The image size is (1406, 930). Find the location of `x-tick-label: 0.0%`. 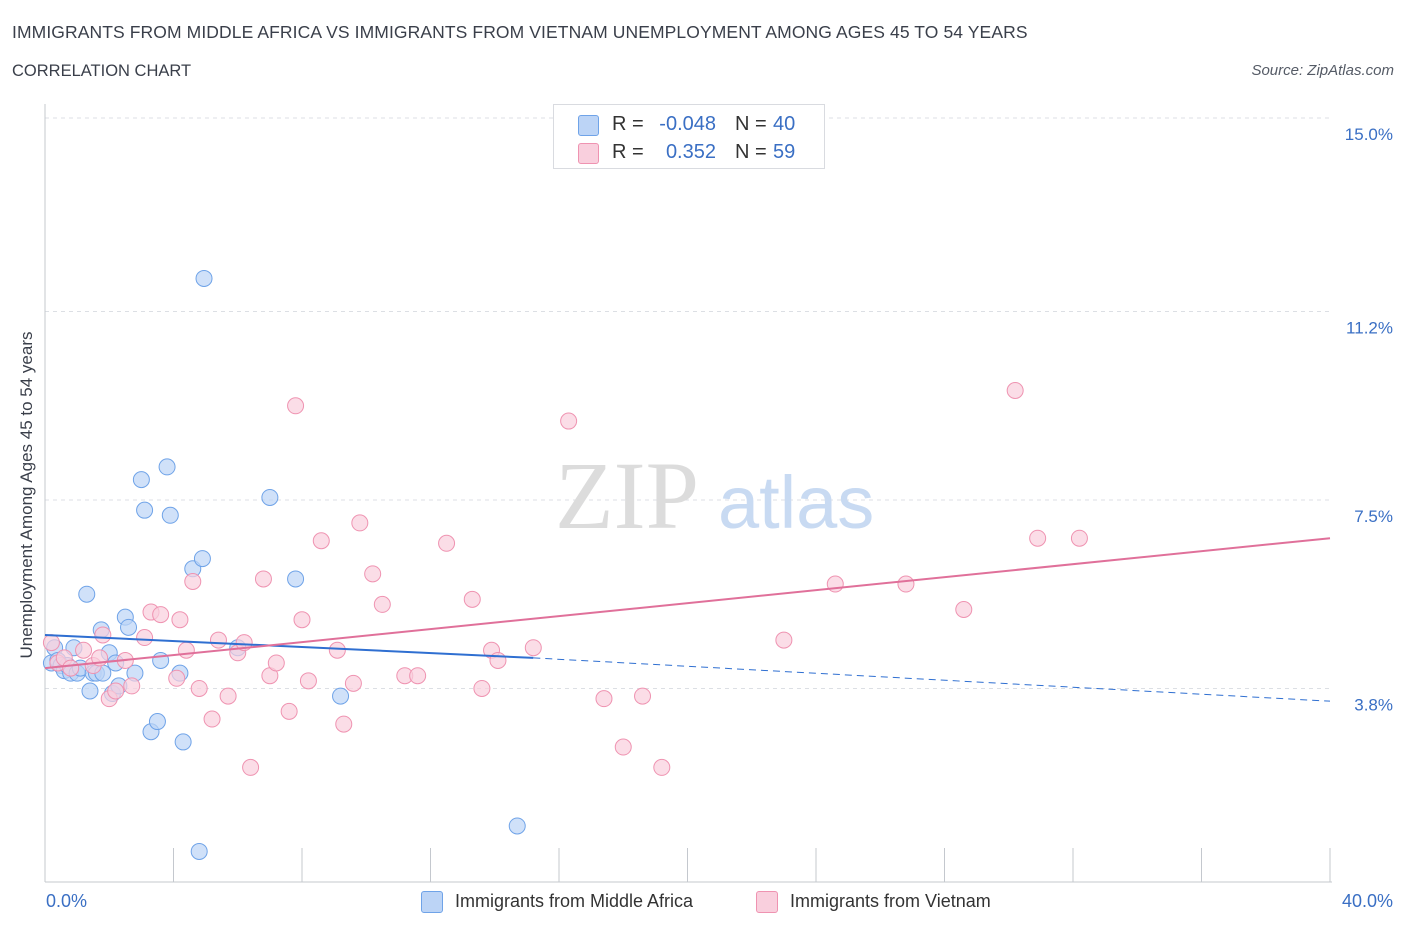

x-tick-label: 0.0% is located at coordinates (66, 901).